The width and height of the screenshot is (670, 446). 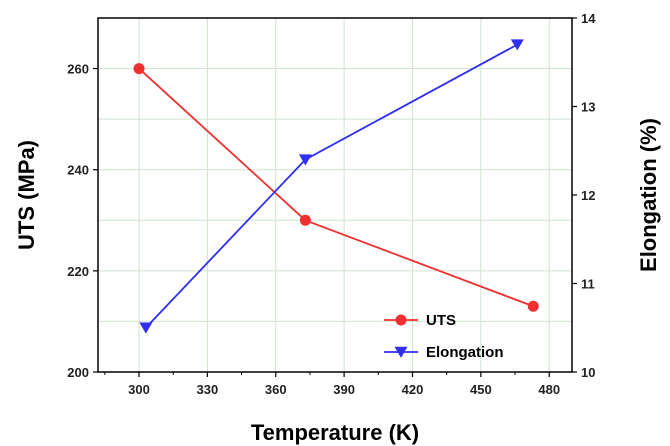 What do you see at coordinates (78, 271) in the screenshot?
I see `y-left-tick-label: 220` at bounding box center [78, 271].